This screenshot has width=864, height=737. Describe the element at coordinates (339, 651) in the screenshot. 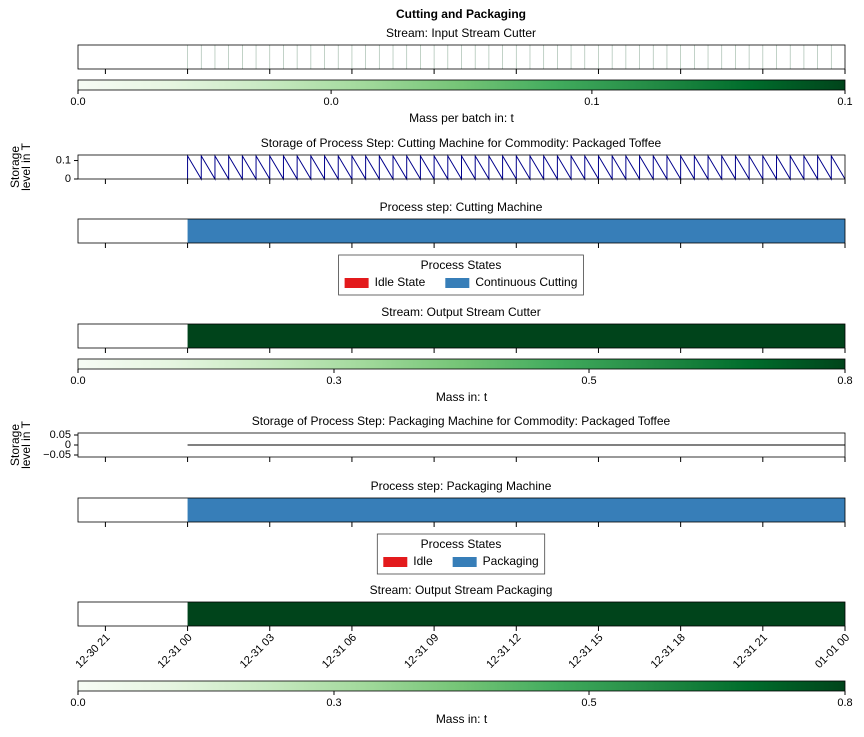

I see `x-tick-label: 12-31 06` at that location.